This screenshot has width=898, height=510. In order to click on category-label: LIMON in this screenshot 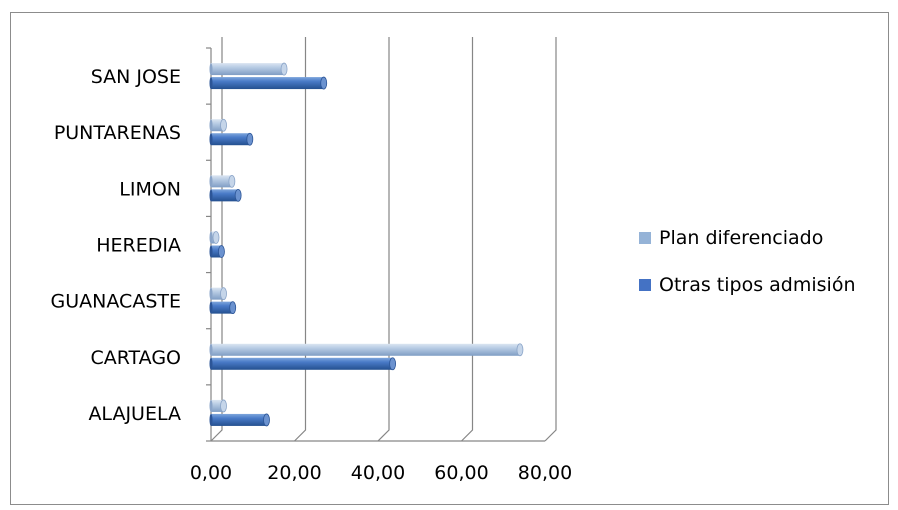, I will do `click(150, 189)`.